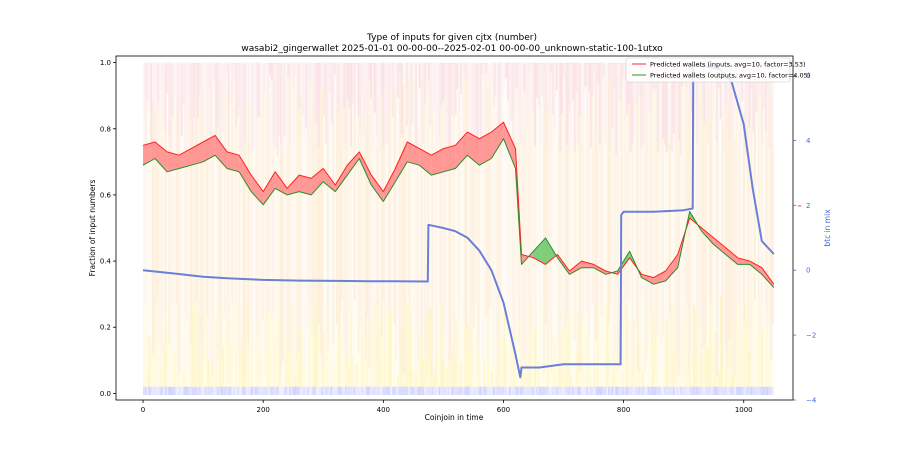 The width and height of the screenshot is (900, 450). I want to click on y2-tick-label: 6, so click(808, 76).